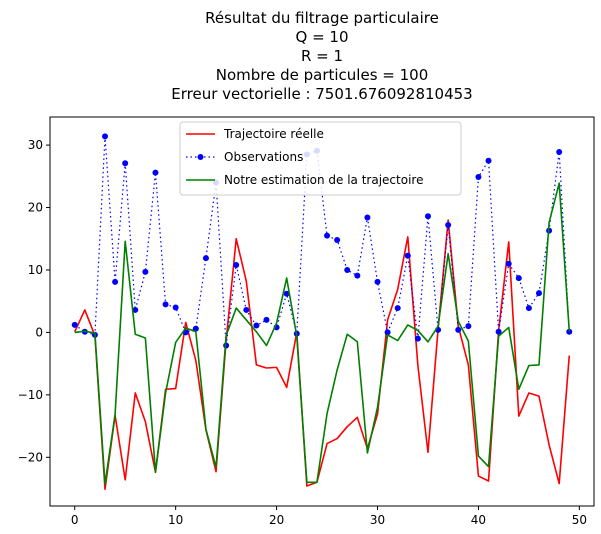  Describe the element at coordinates (39, 332) in the screenshot. I see `y-tick-label: 0` at that location.